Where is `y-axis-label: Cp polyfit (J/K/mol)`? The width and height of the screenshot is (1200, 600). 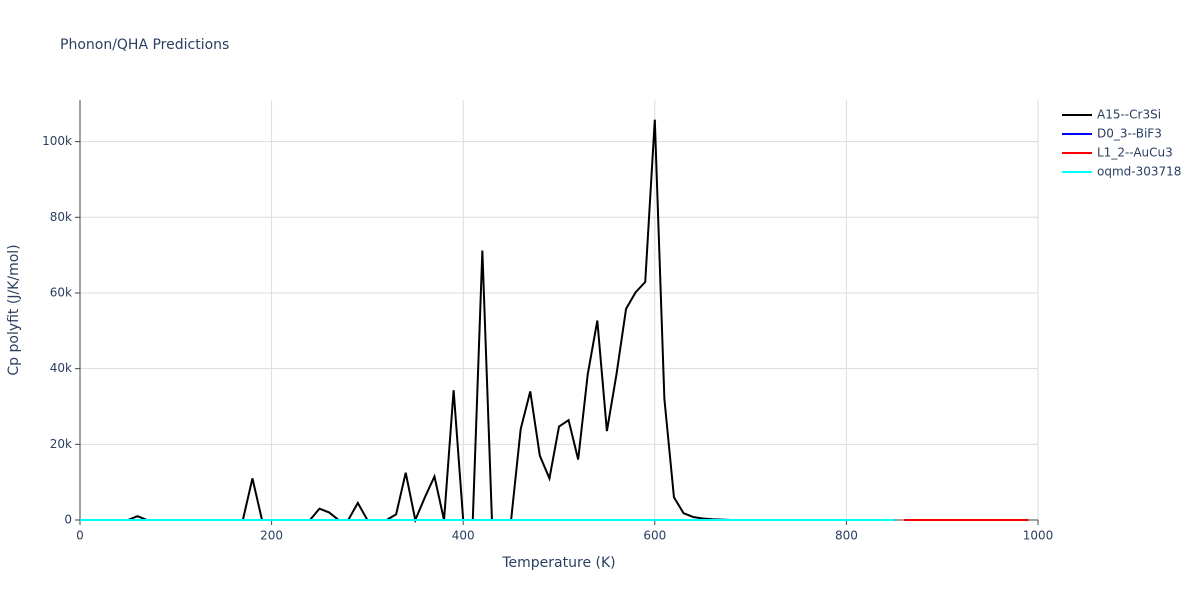
y-axis-label: Cp polyfit (J/K/mol) is located at coordinates (14, 309).